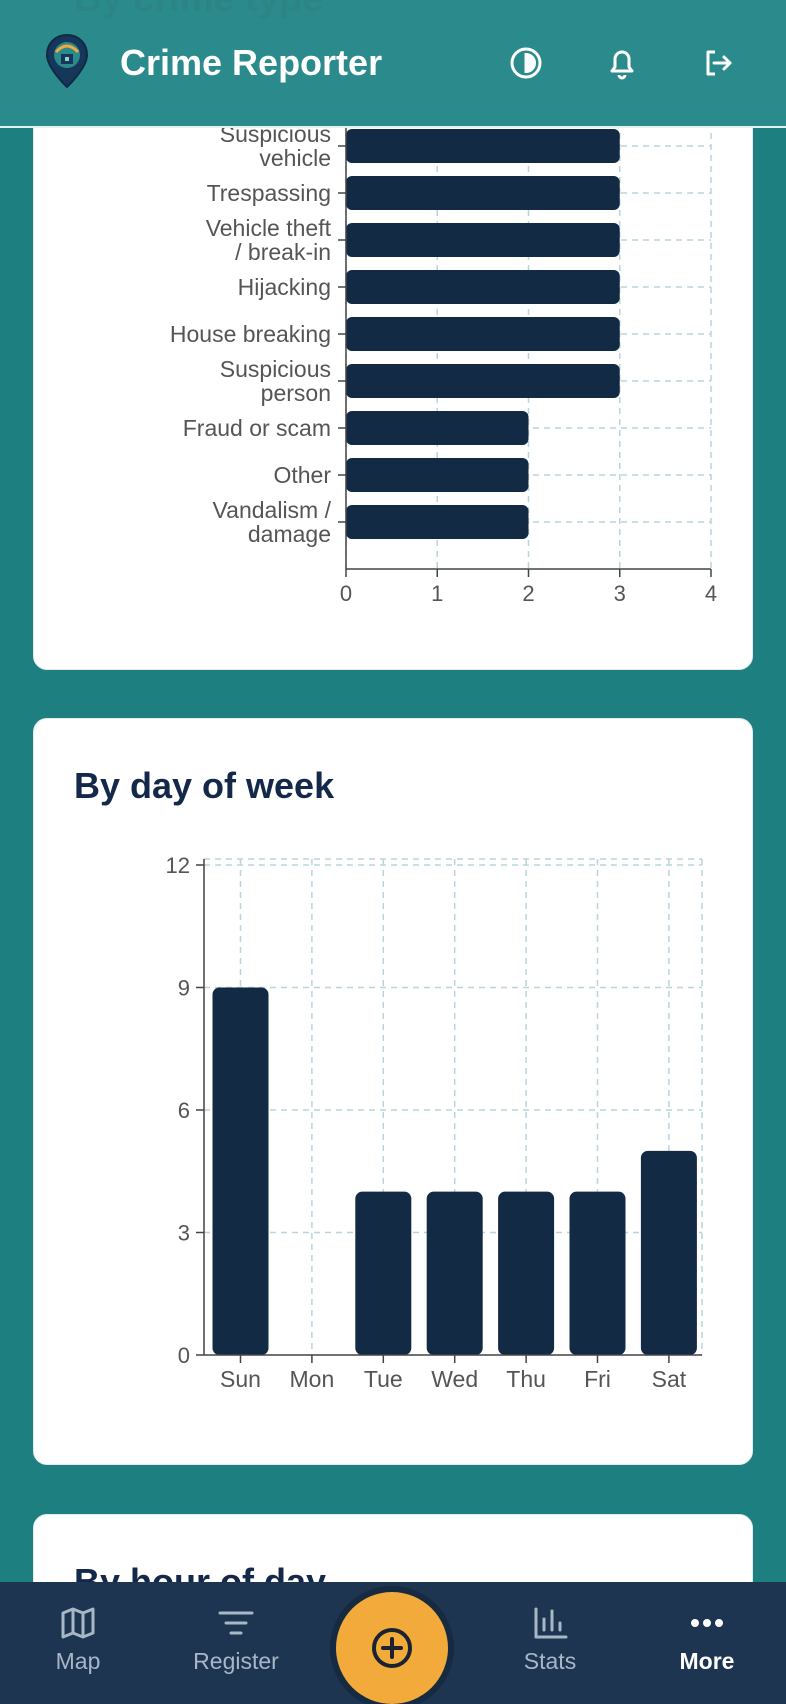  Describe the element at coordinates (707, 1623) in the screenshot. I see `more-dots-icon` at that location.